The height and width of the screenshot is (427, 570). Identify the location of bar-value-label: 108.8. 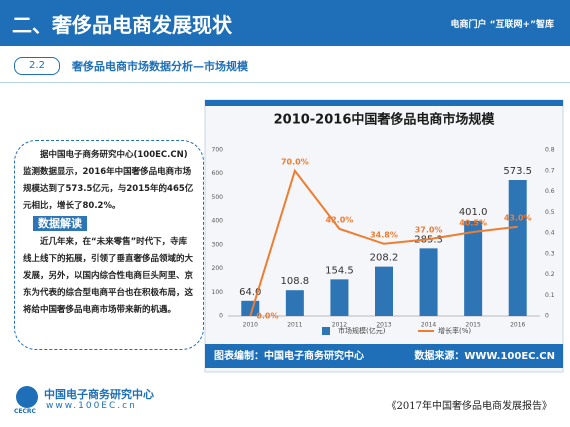
(295, 281).